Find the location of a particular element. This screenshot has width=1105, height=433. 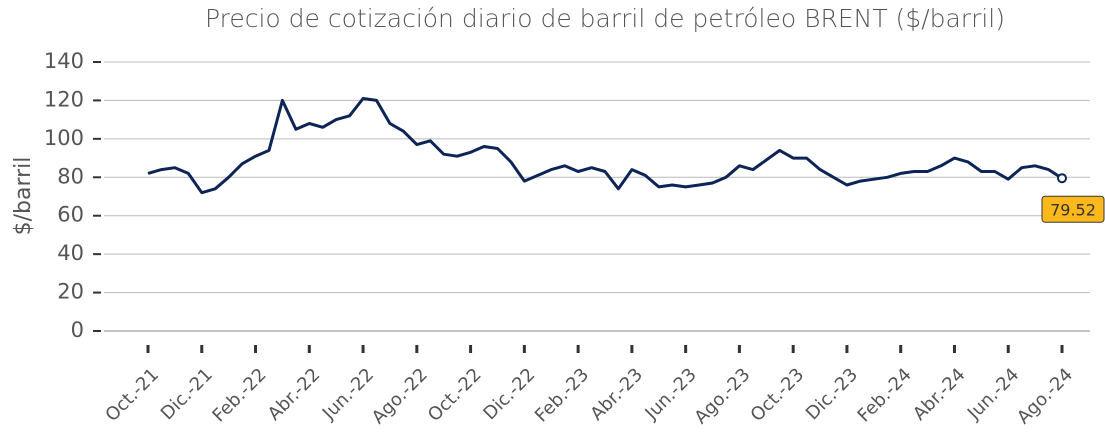

x-tick-label: Abr.-22 is located at coordinates (294, 394).